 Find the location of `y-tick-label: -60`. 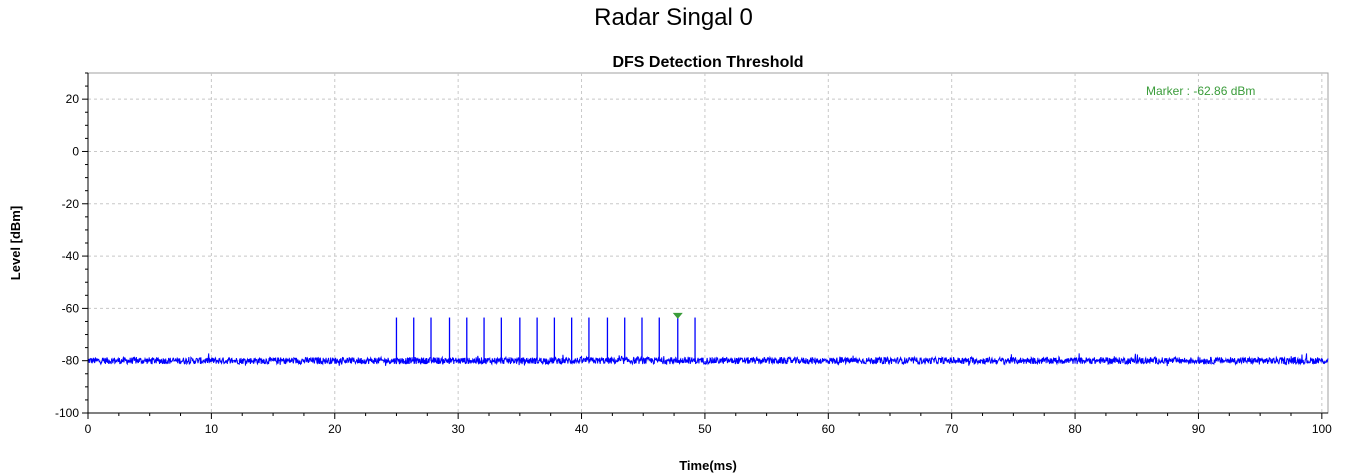

y-tick-label: -60 is located at coordinates (71, 308).